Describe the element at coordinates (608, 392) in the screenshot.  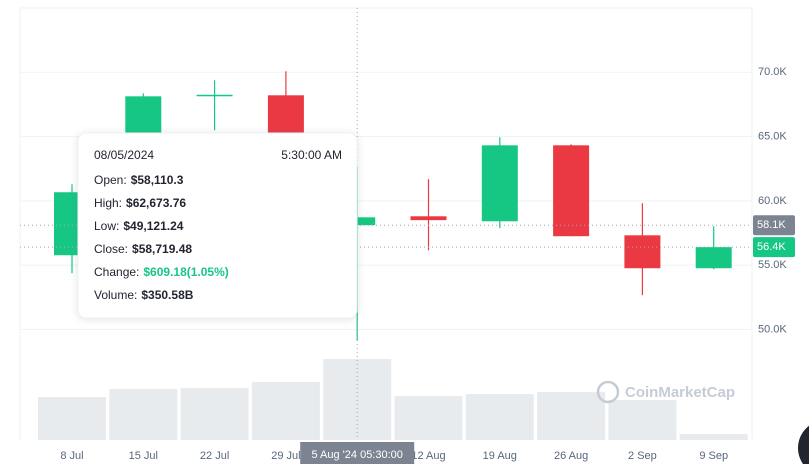
I see `watermark-logo` at that location.